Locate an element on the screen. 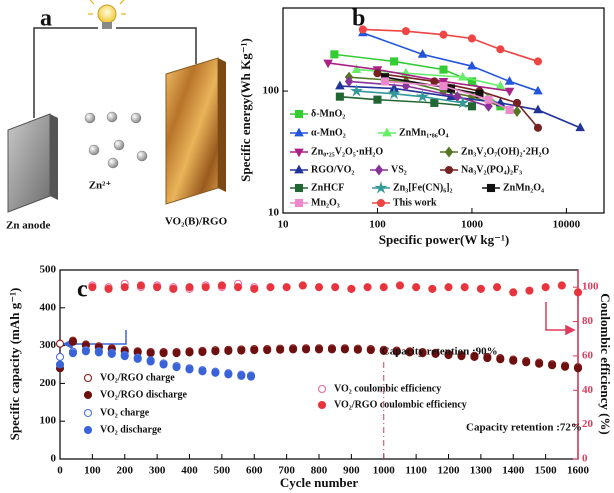 This screenshot has width=614, height=493. y-tick-label: 400 is located at coordinates (48, 307).